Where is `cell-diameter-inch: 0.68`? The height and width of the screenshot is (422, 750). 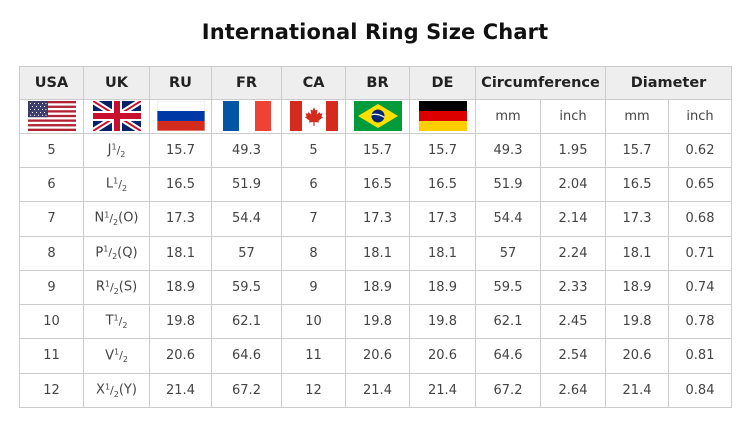
cell-diameter-inch: 0.68 is located at coordinates (700, 219).